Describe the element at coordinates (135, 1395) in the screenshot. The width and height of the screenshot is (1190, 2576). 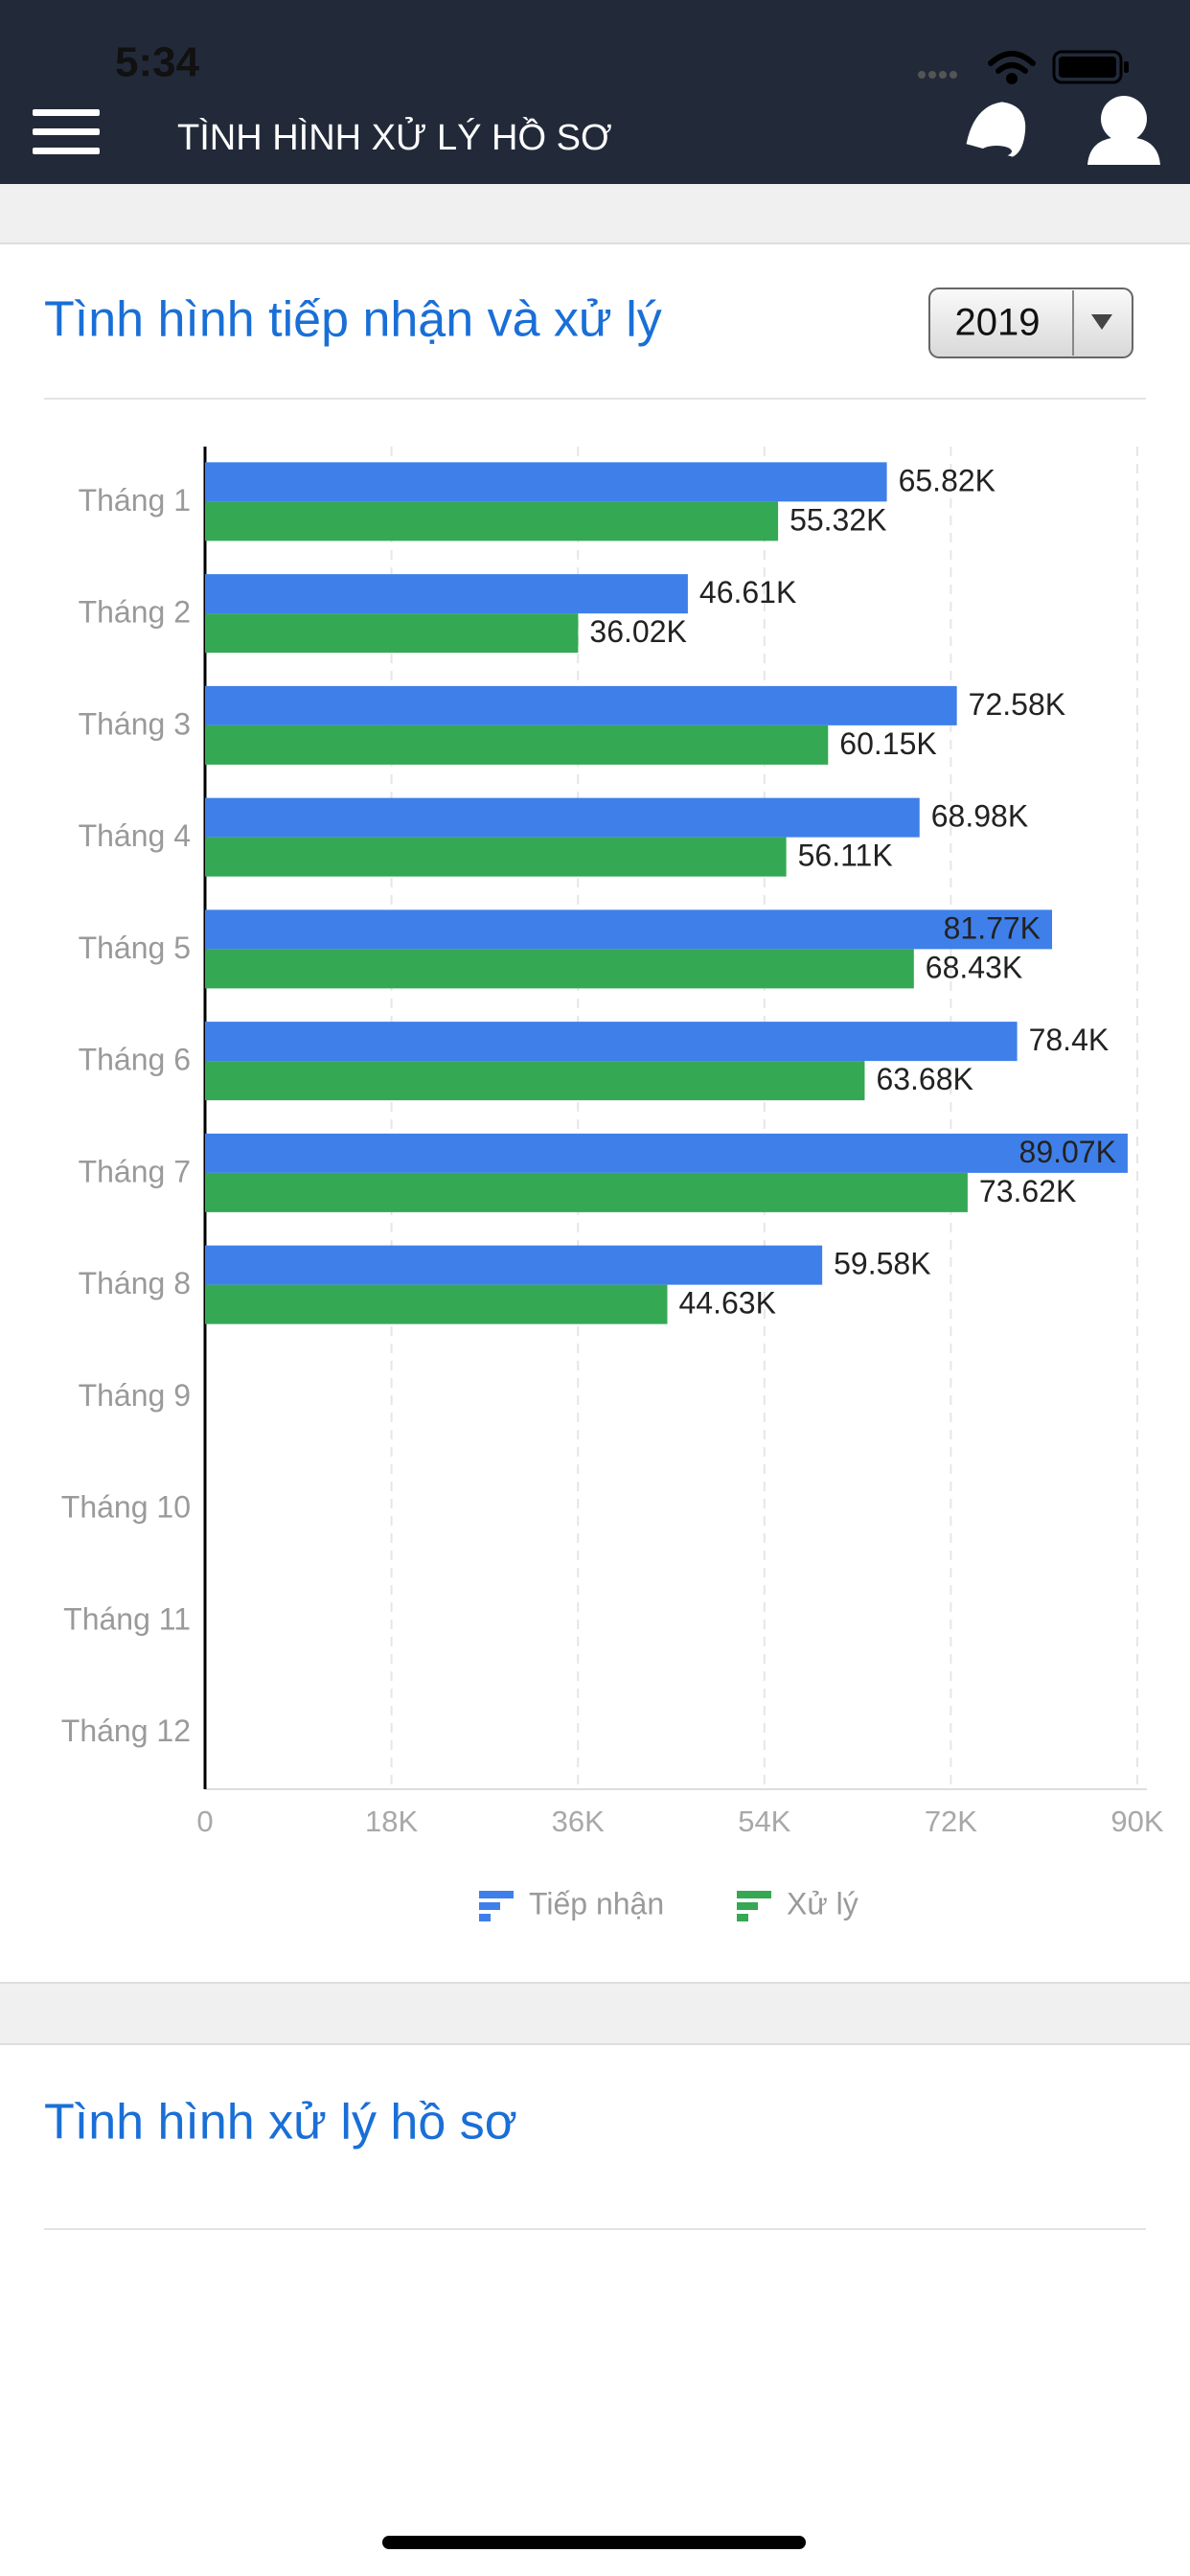
I see `y-tick-label: Tháng 9` at that location.